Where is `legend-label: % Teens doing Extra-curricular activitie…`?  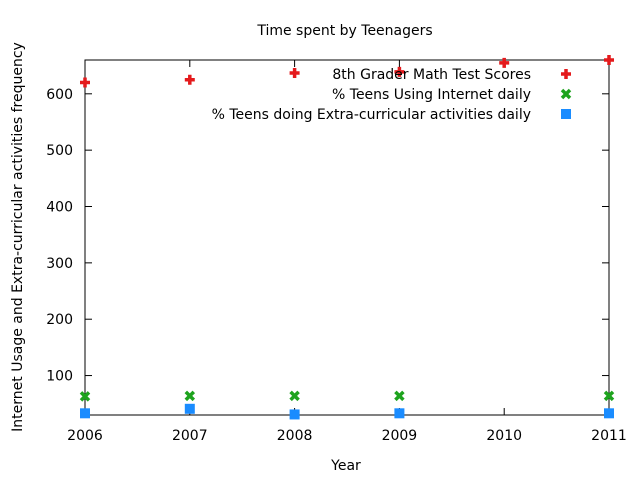 legend-label: % Teens doing Extra-curricular activitie… is located at coordinates (371, 115).